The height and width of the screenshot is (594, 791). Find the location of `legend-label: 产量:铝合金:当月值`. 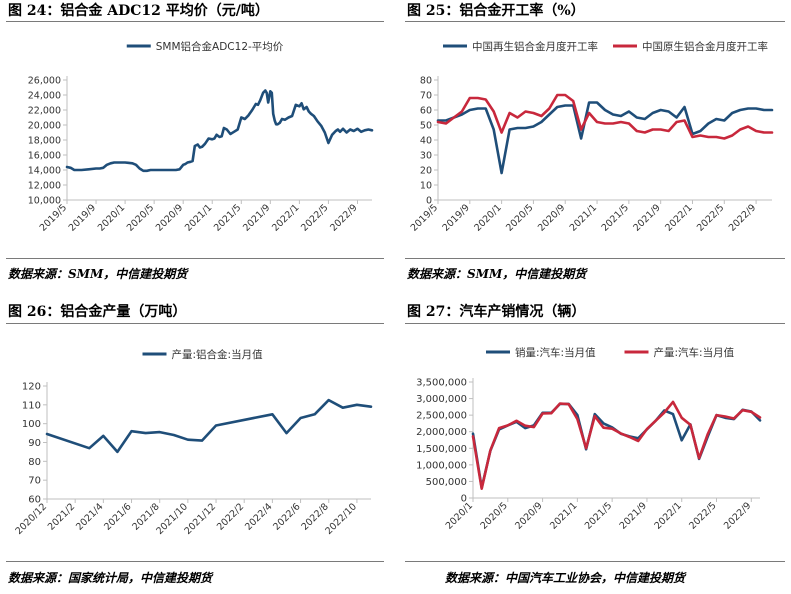

legend-label: 产量:铝合金:当月值 is located at coordinates (218, 354).